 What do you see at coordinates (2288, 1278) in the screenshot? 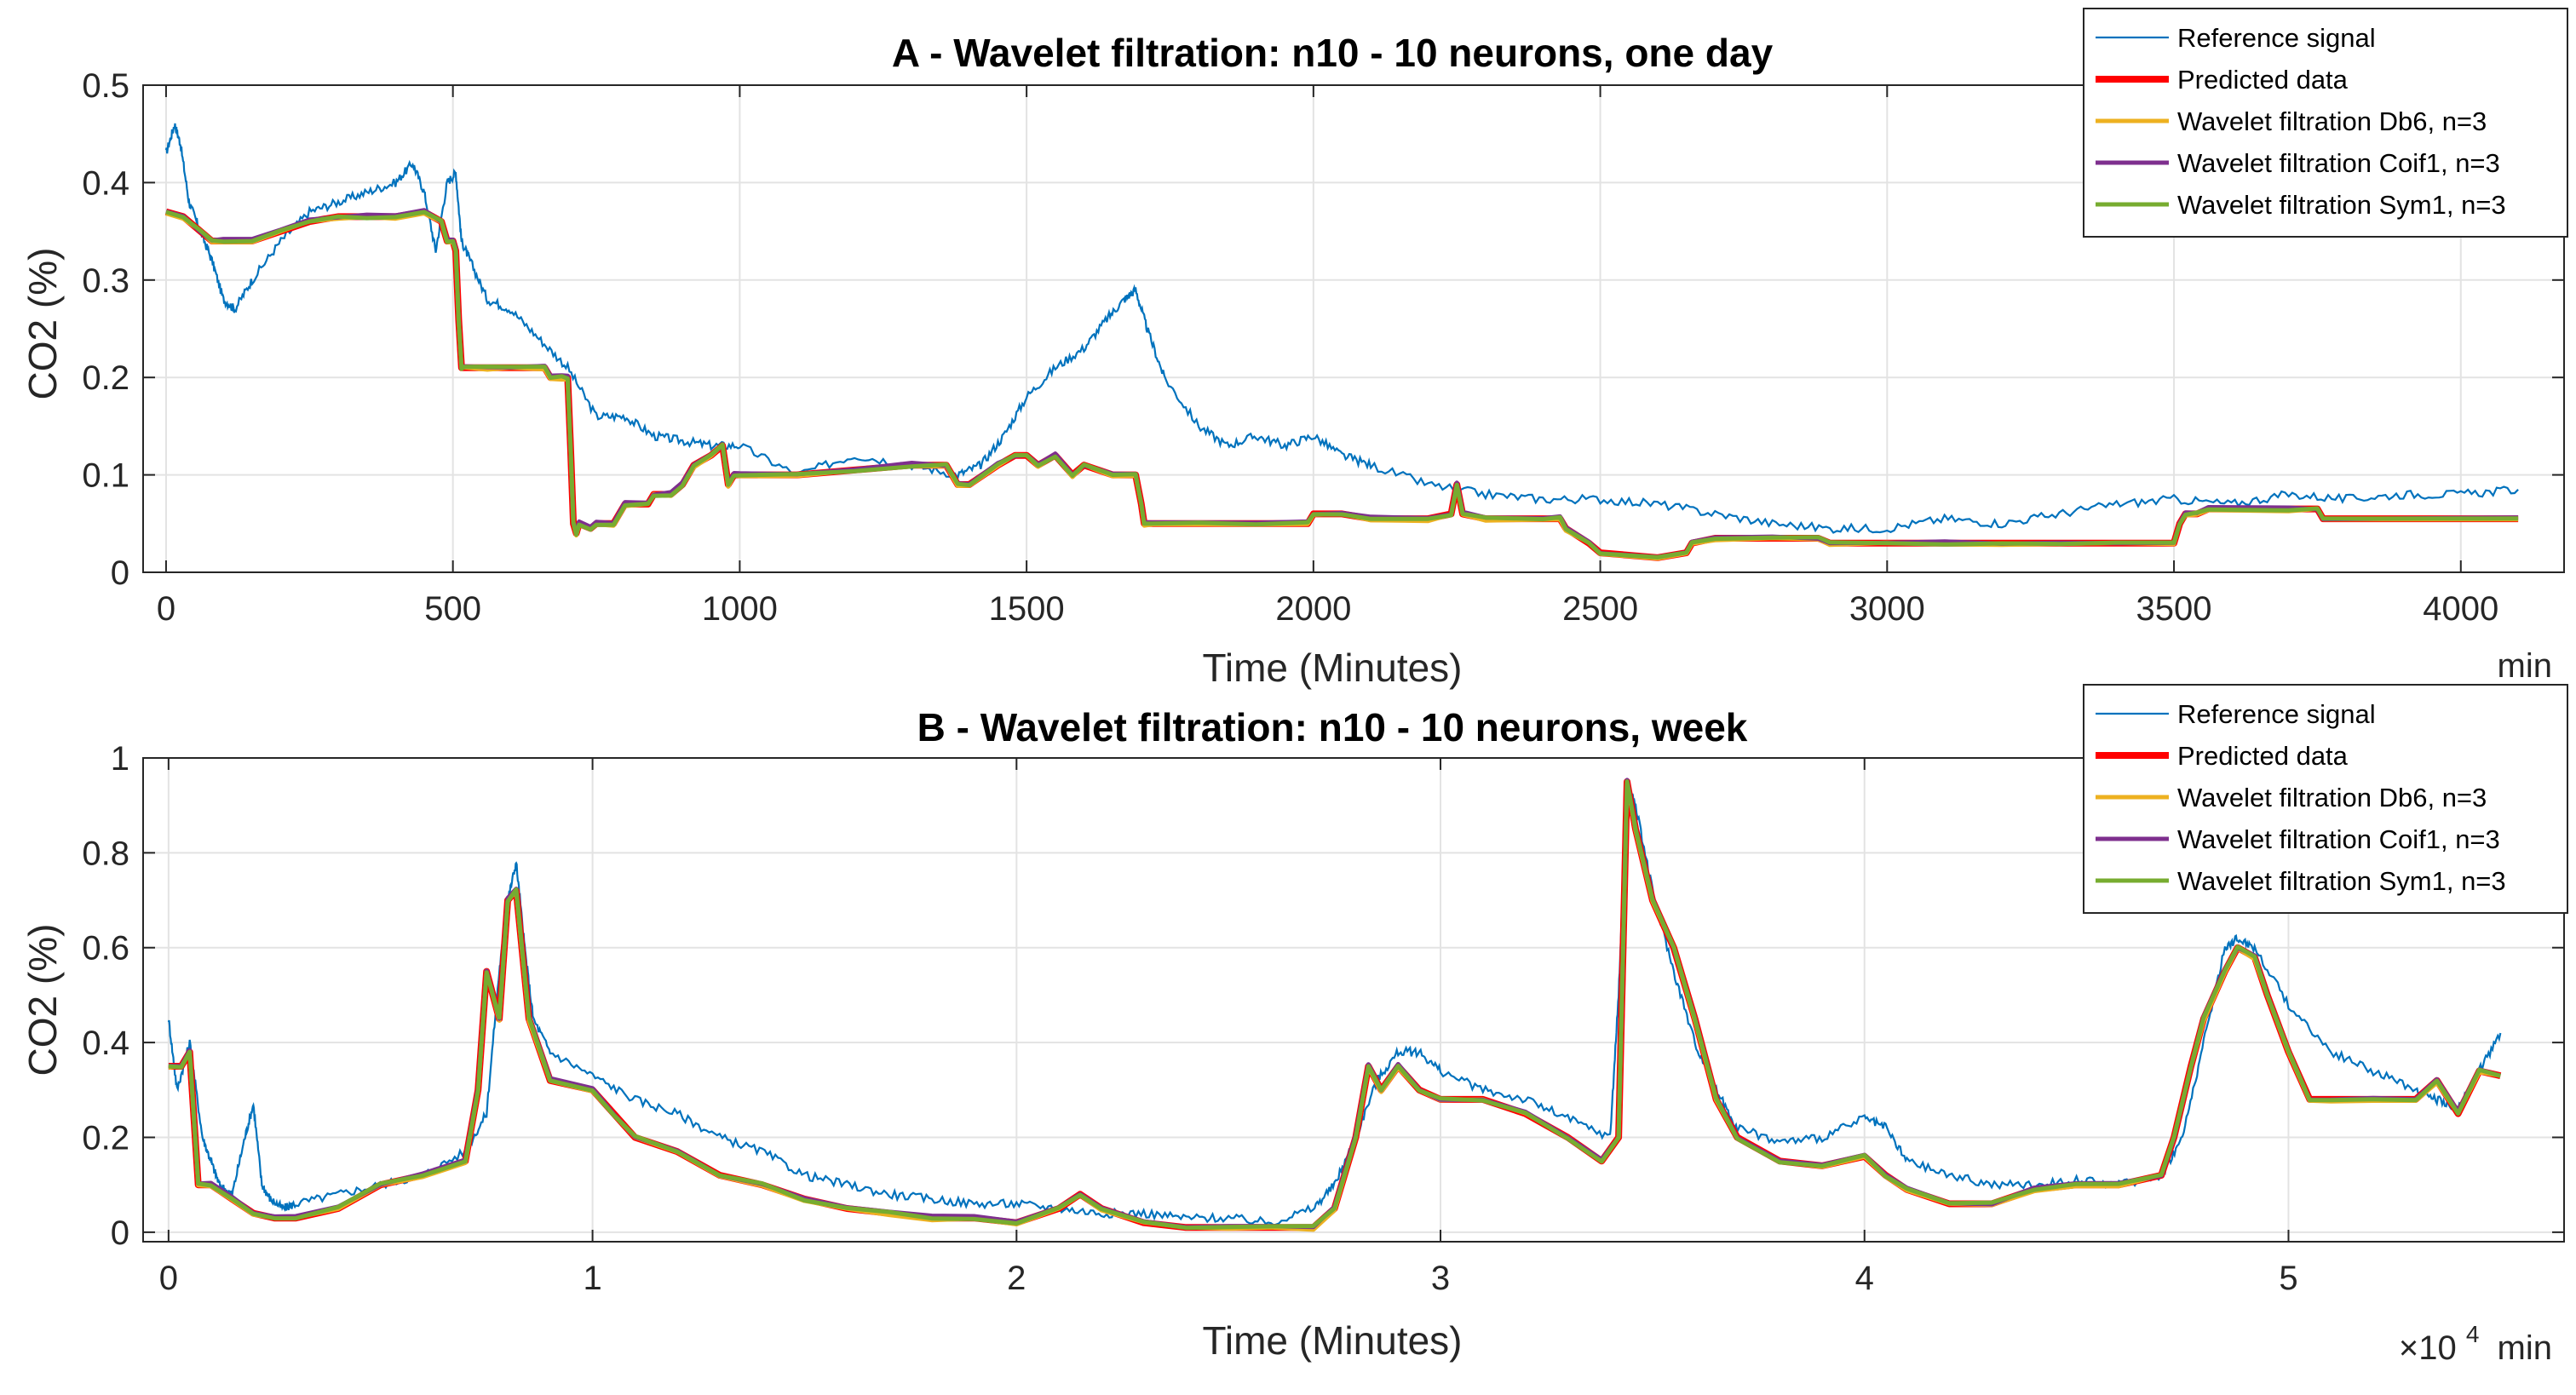
I see `x-tick-label: 5` at bounding box center [2288, 1278].